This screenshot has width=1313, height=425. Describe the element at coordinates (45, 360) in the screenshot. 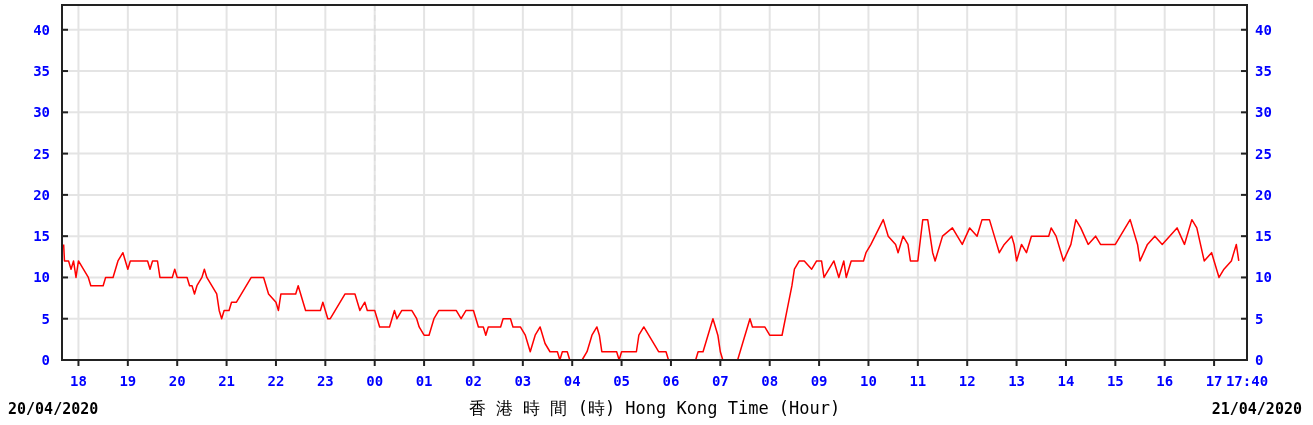

I see `y-tick-label: 0` at that location.